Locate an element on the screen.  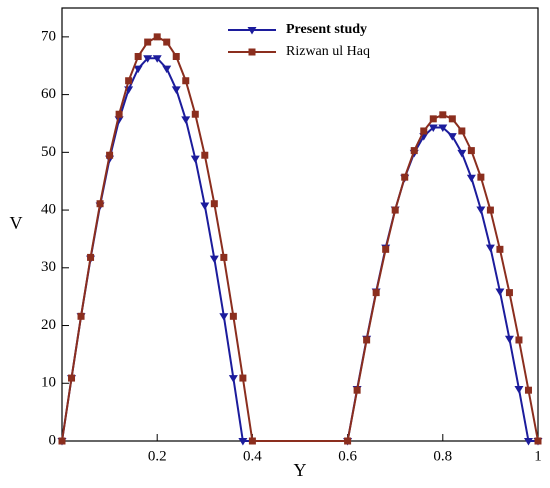
y-tick-label: 70 is located at coordinates (48, 36).